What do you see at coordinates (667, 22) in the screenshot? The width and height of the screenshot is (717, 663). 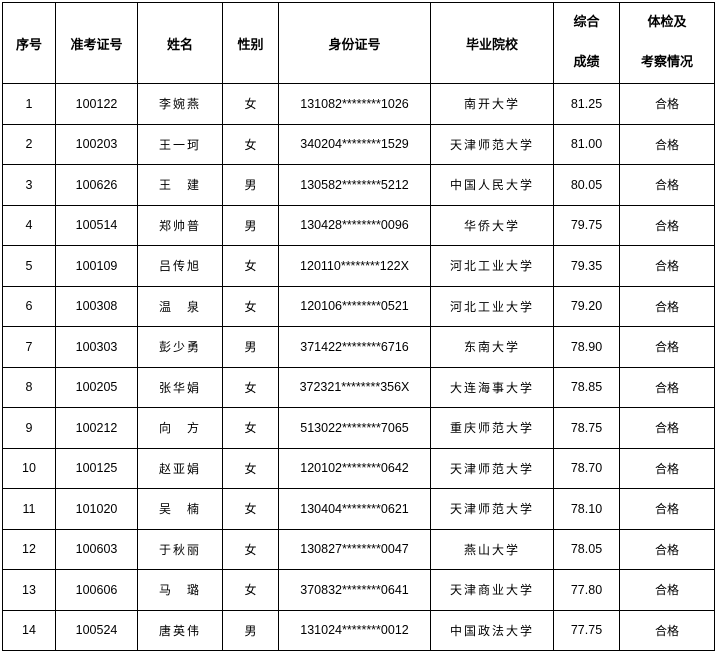 I see `header-check-line1: 体检及` at bounding box center [667, 22].